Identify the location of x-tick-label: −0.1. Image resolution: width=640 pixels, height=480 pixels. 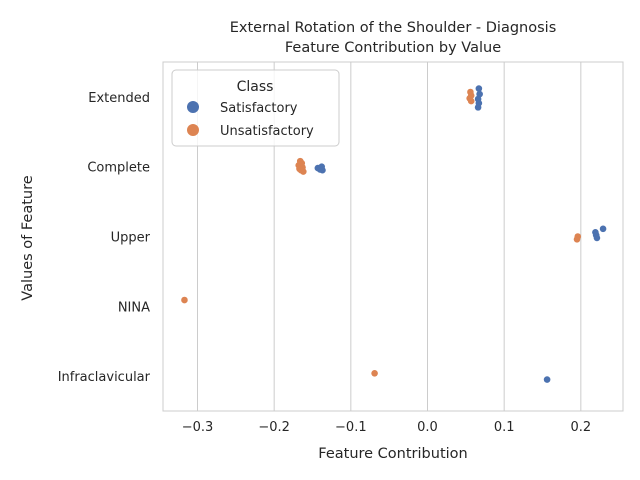
(351, 427).